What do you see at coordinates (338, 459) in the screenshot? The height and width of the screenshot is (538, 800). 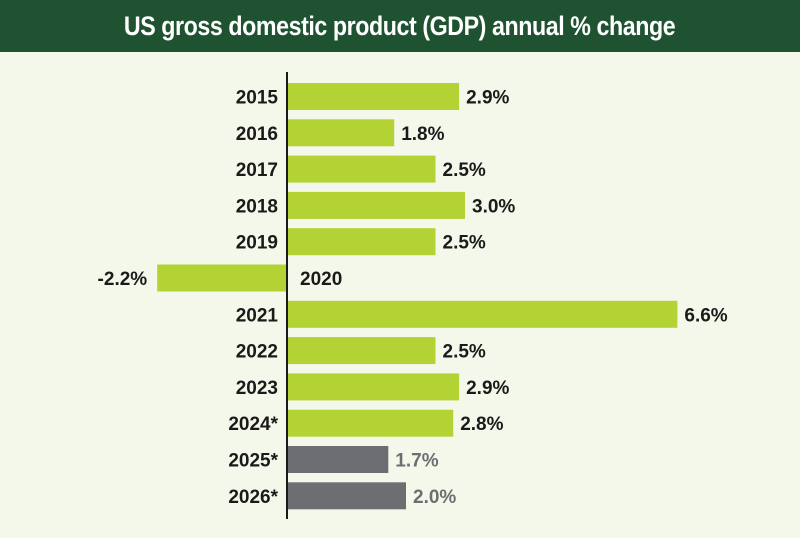 I see `bar-2025` at bounding box center [338, 459].